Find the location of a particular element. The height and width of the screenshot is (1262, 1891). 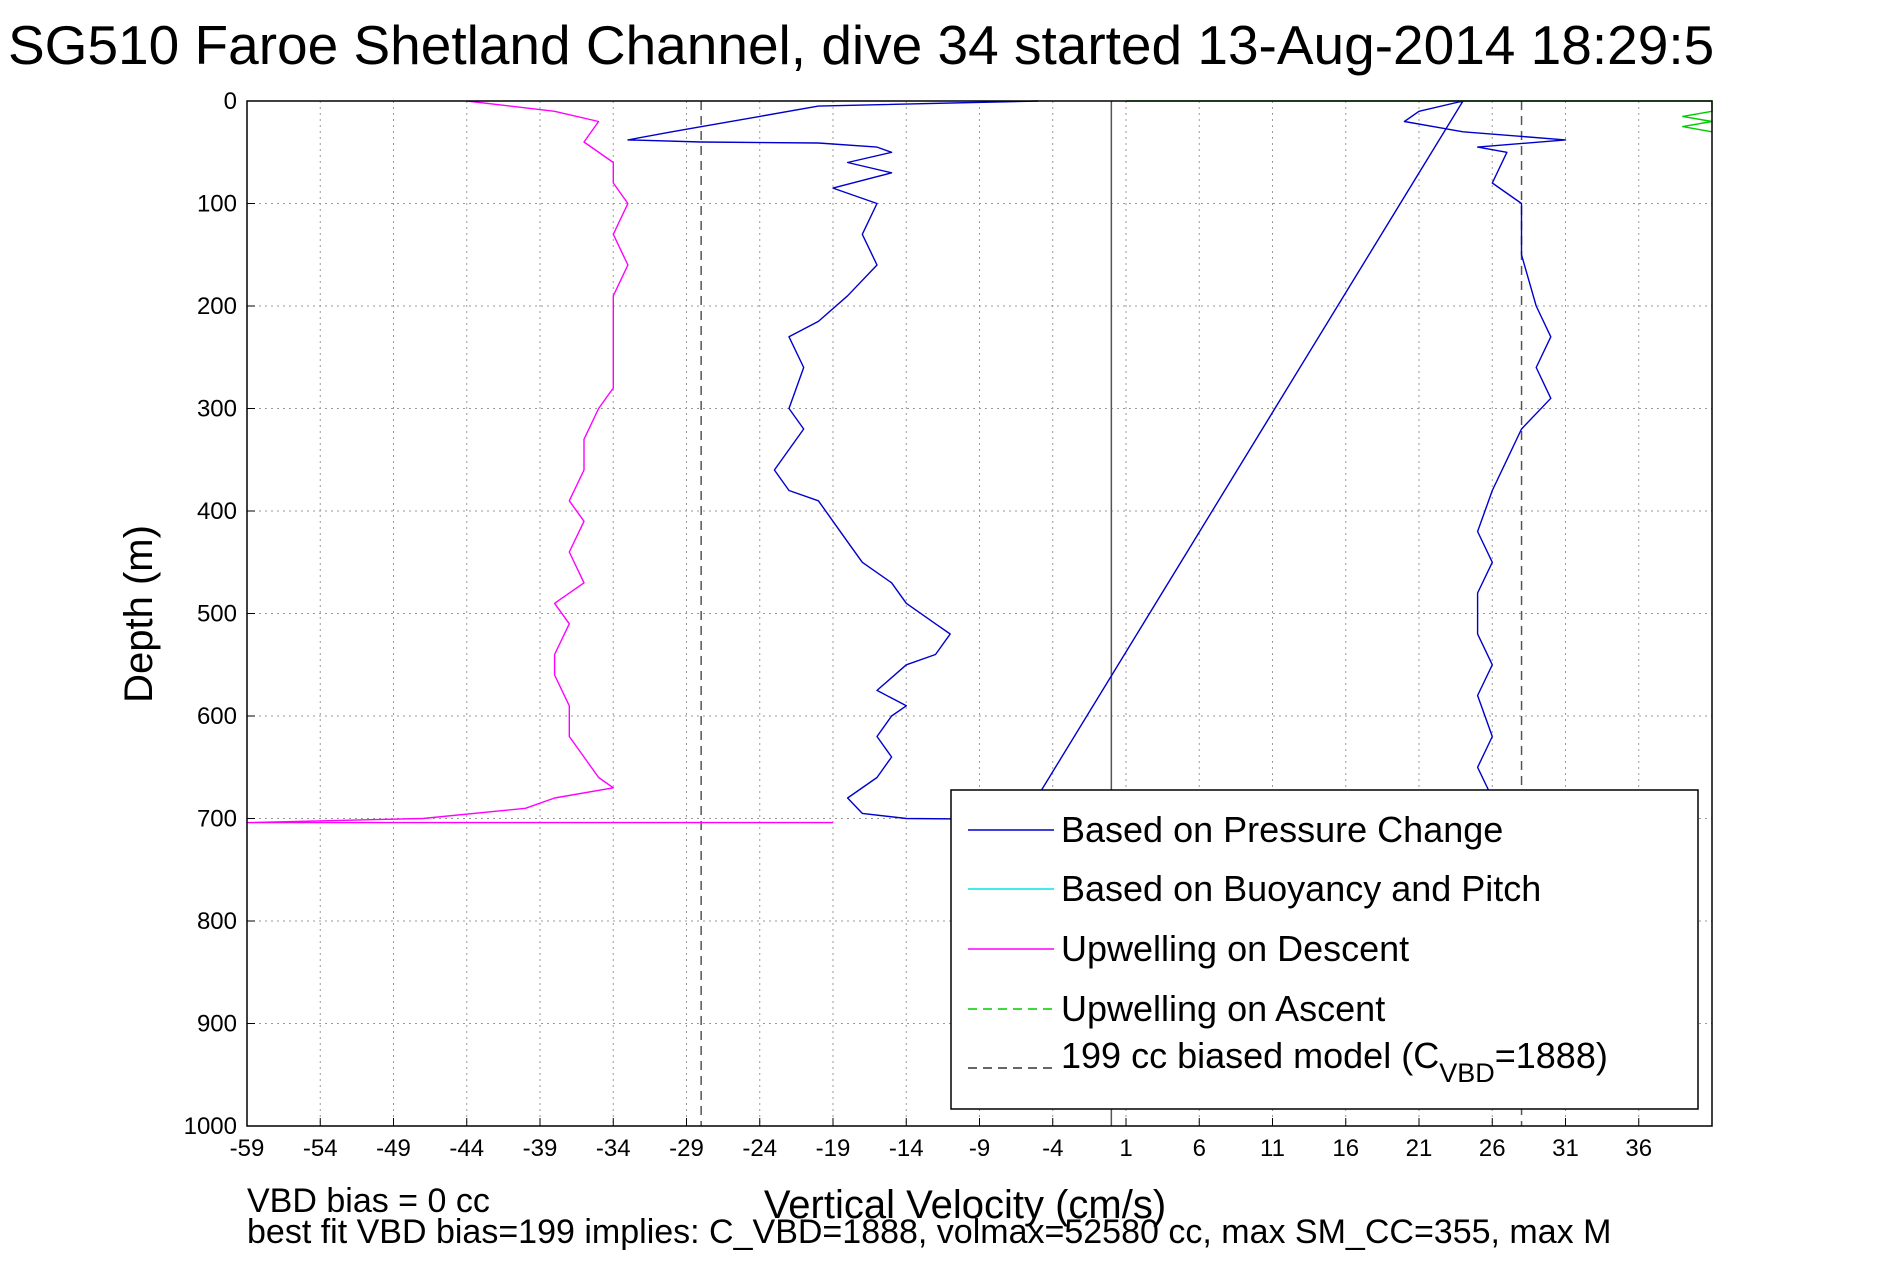

x-tick-label: 6 is located at coordinates (1199, 1148).